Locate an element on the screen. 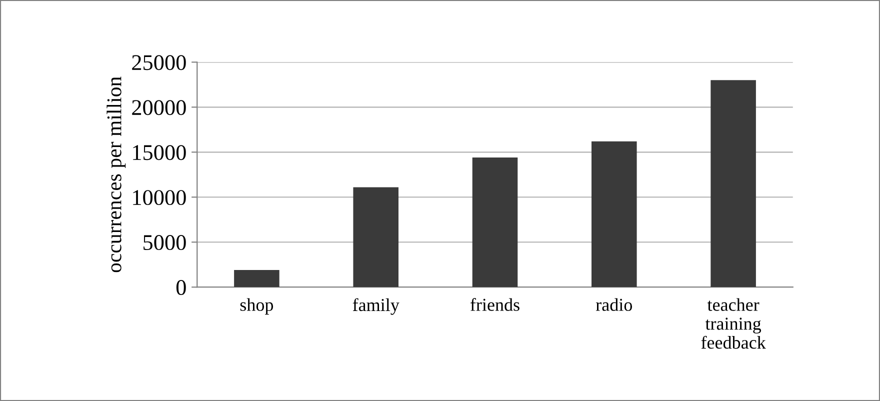  x-tick-label: teacher training feedback is located at coordinates (733, 323).